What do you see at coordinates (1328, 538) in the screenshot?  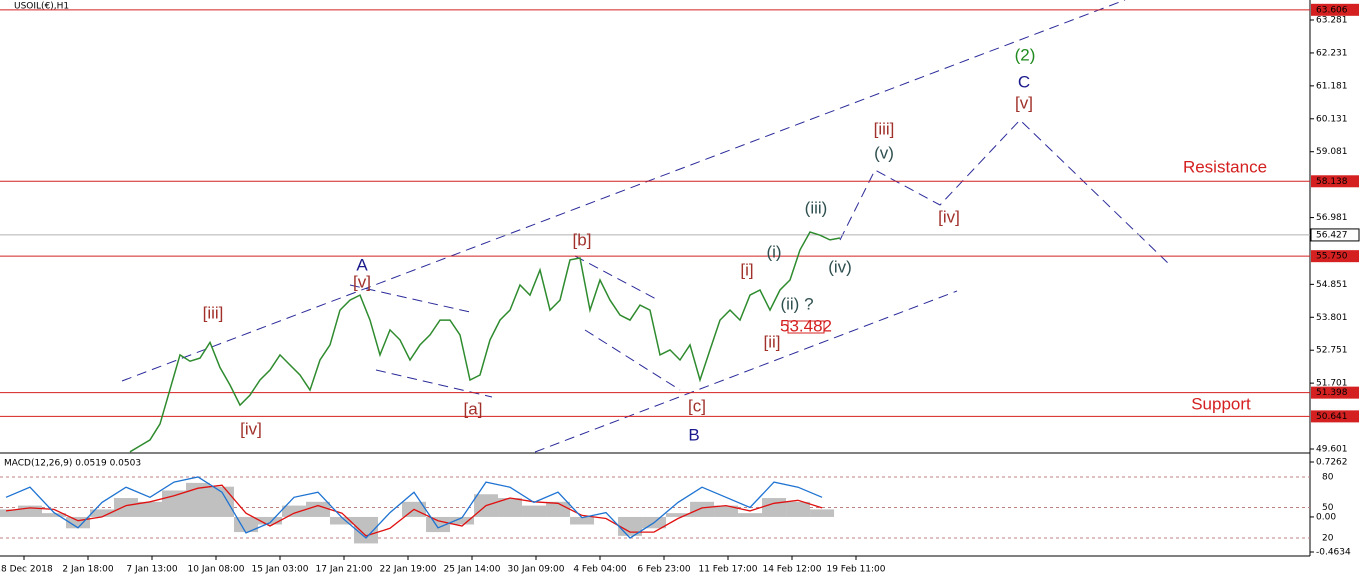 I see `y2-tick-label: 20` at bounding box center [1328, 538].